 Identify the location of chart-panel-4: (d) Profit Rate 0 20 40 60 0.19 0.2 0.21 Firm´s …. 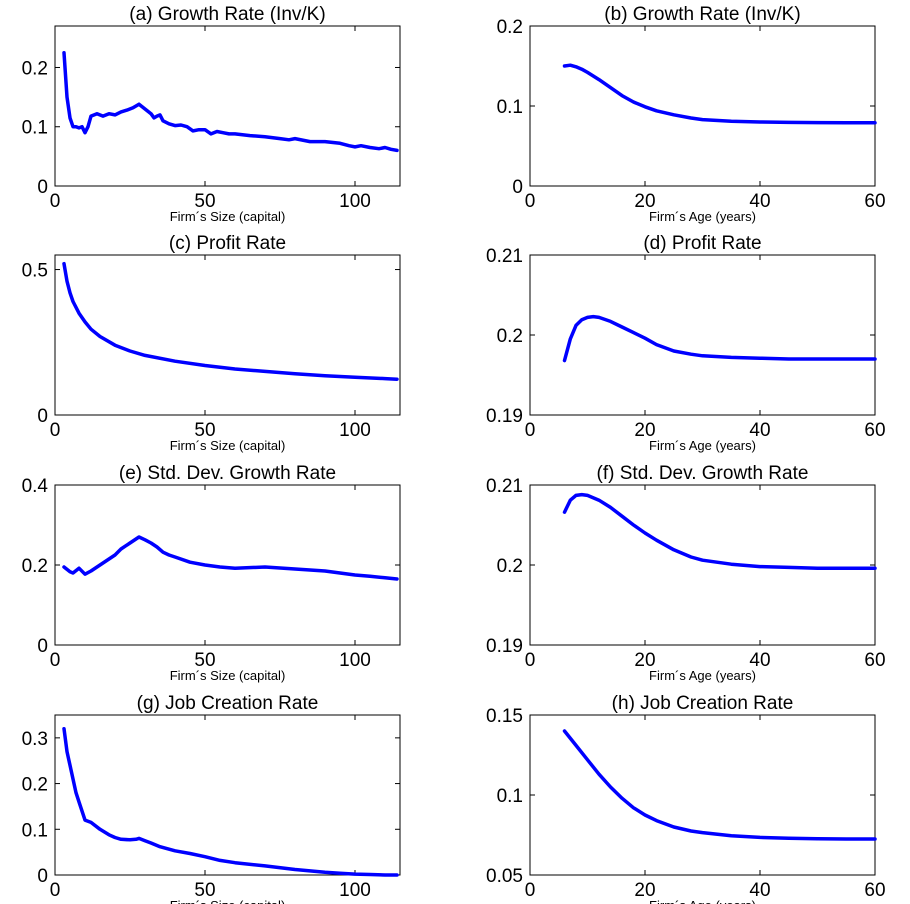
(686, 343).